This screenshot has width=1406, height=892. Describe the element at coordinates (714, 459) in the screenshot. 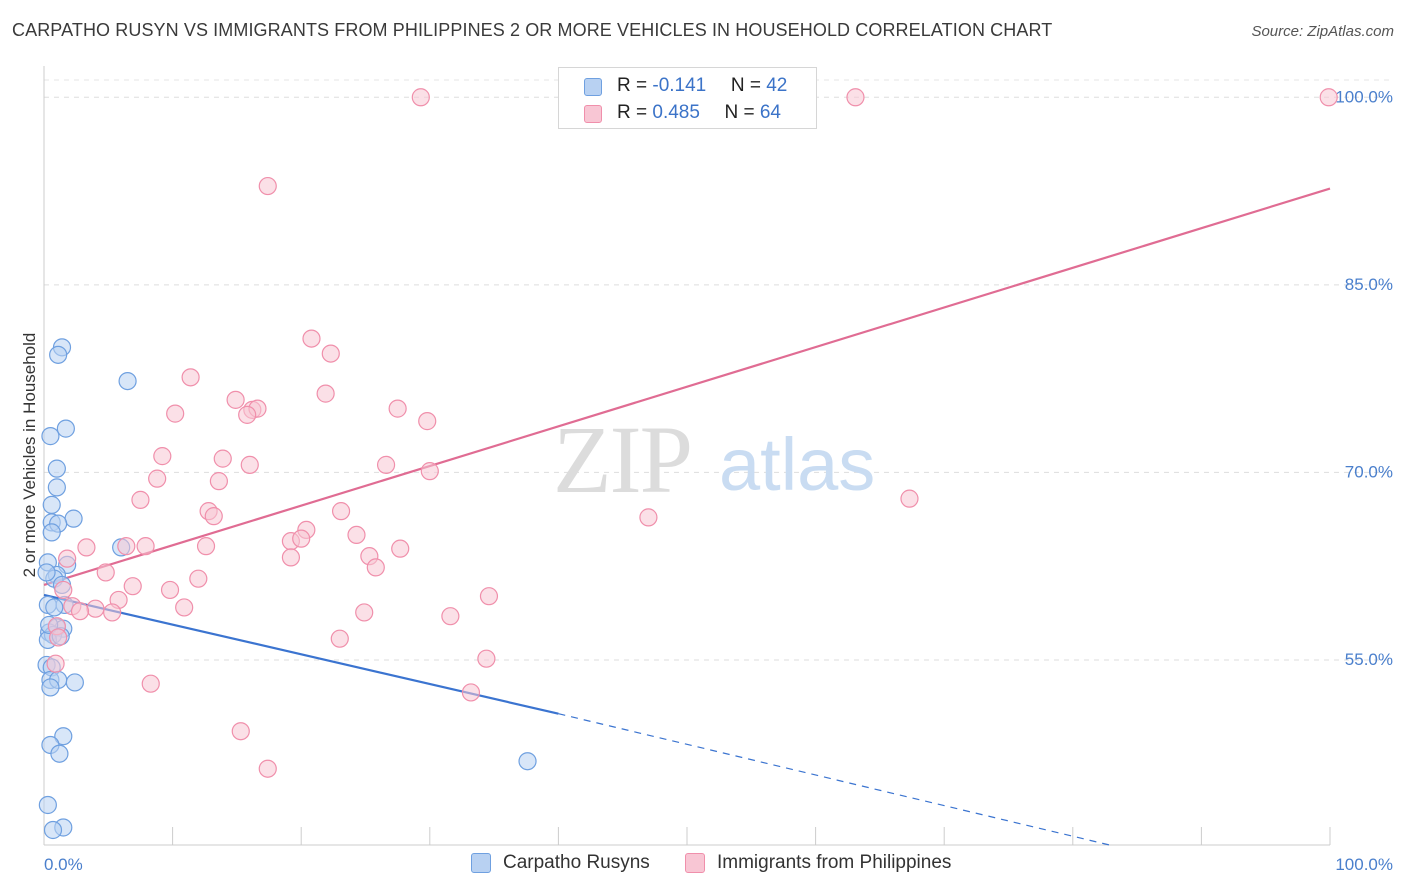

I see `watermark: ZIP atlas` at that location.